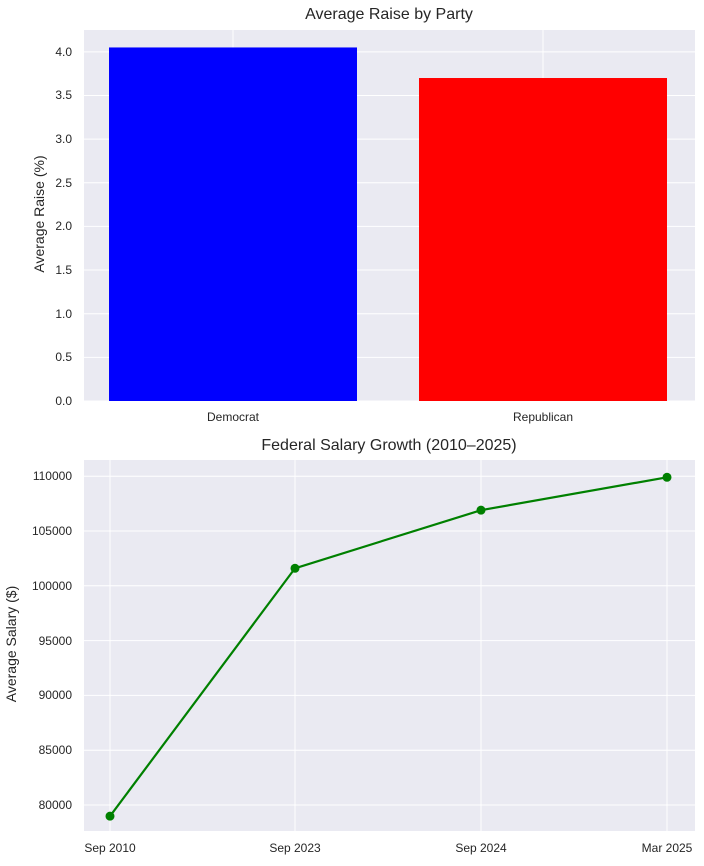 The height and width of the screenshot is (866, 704). I want to click on y-tick-label: 90000, so click(55, 695).